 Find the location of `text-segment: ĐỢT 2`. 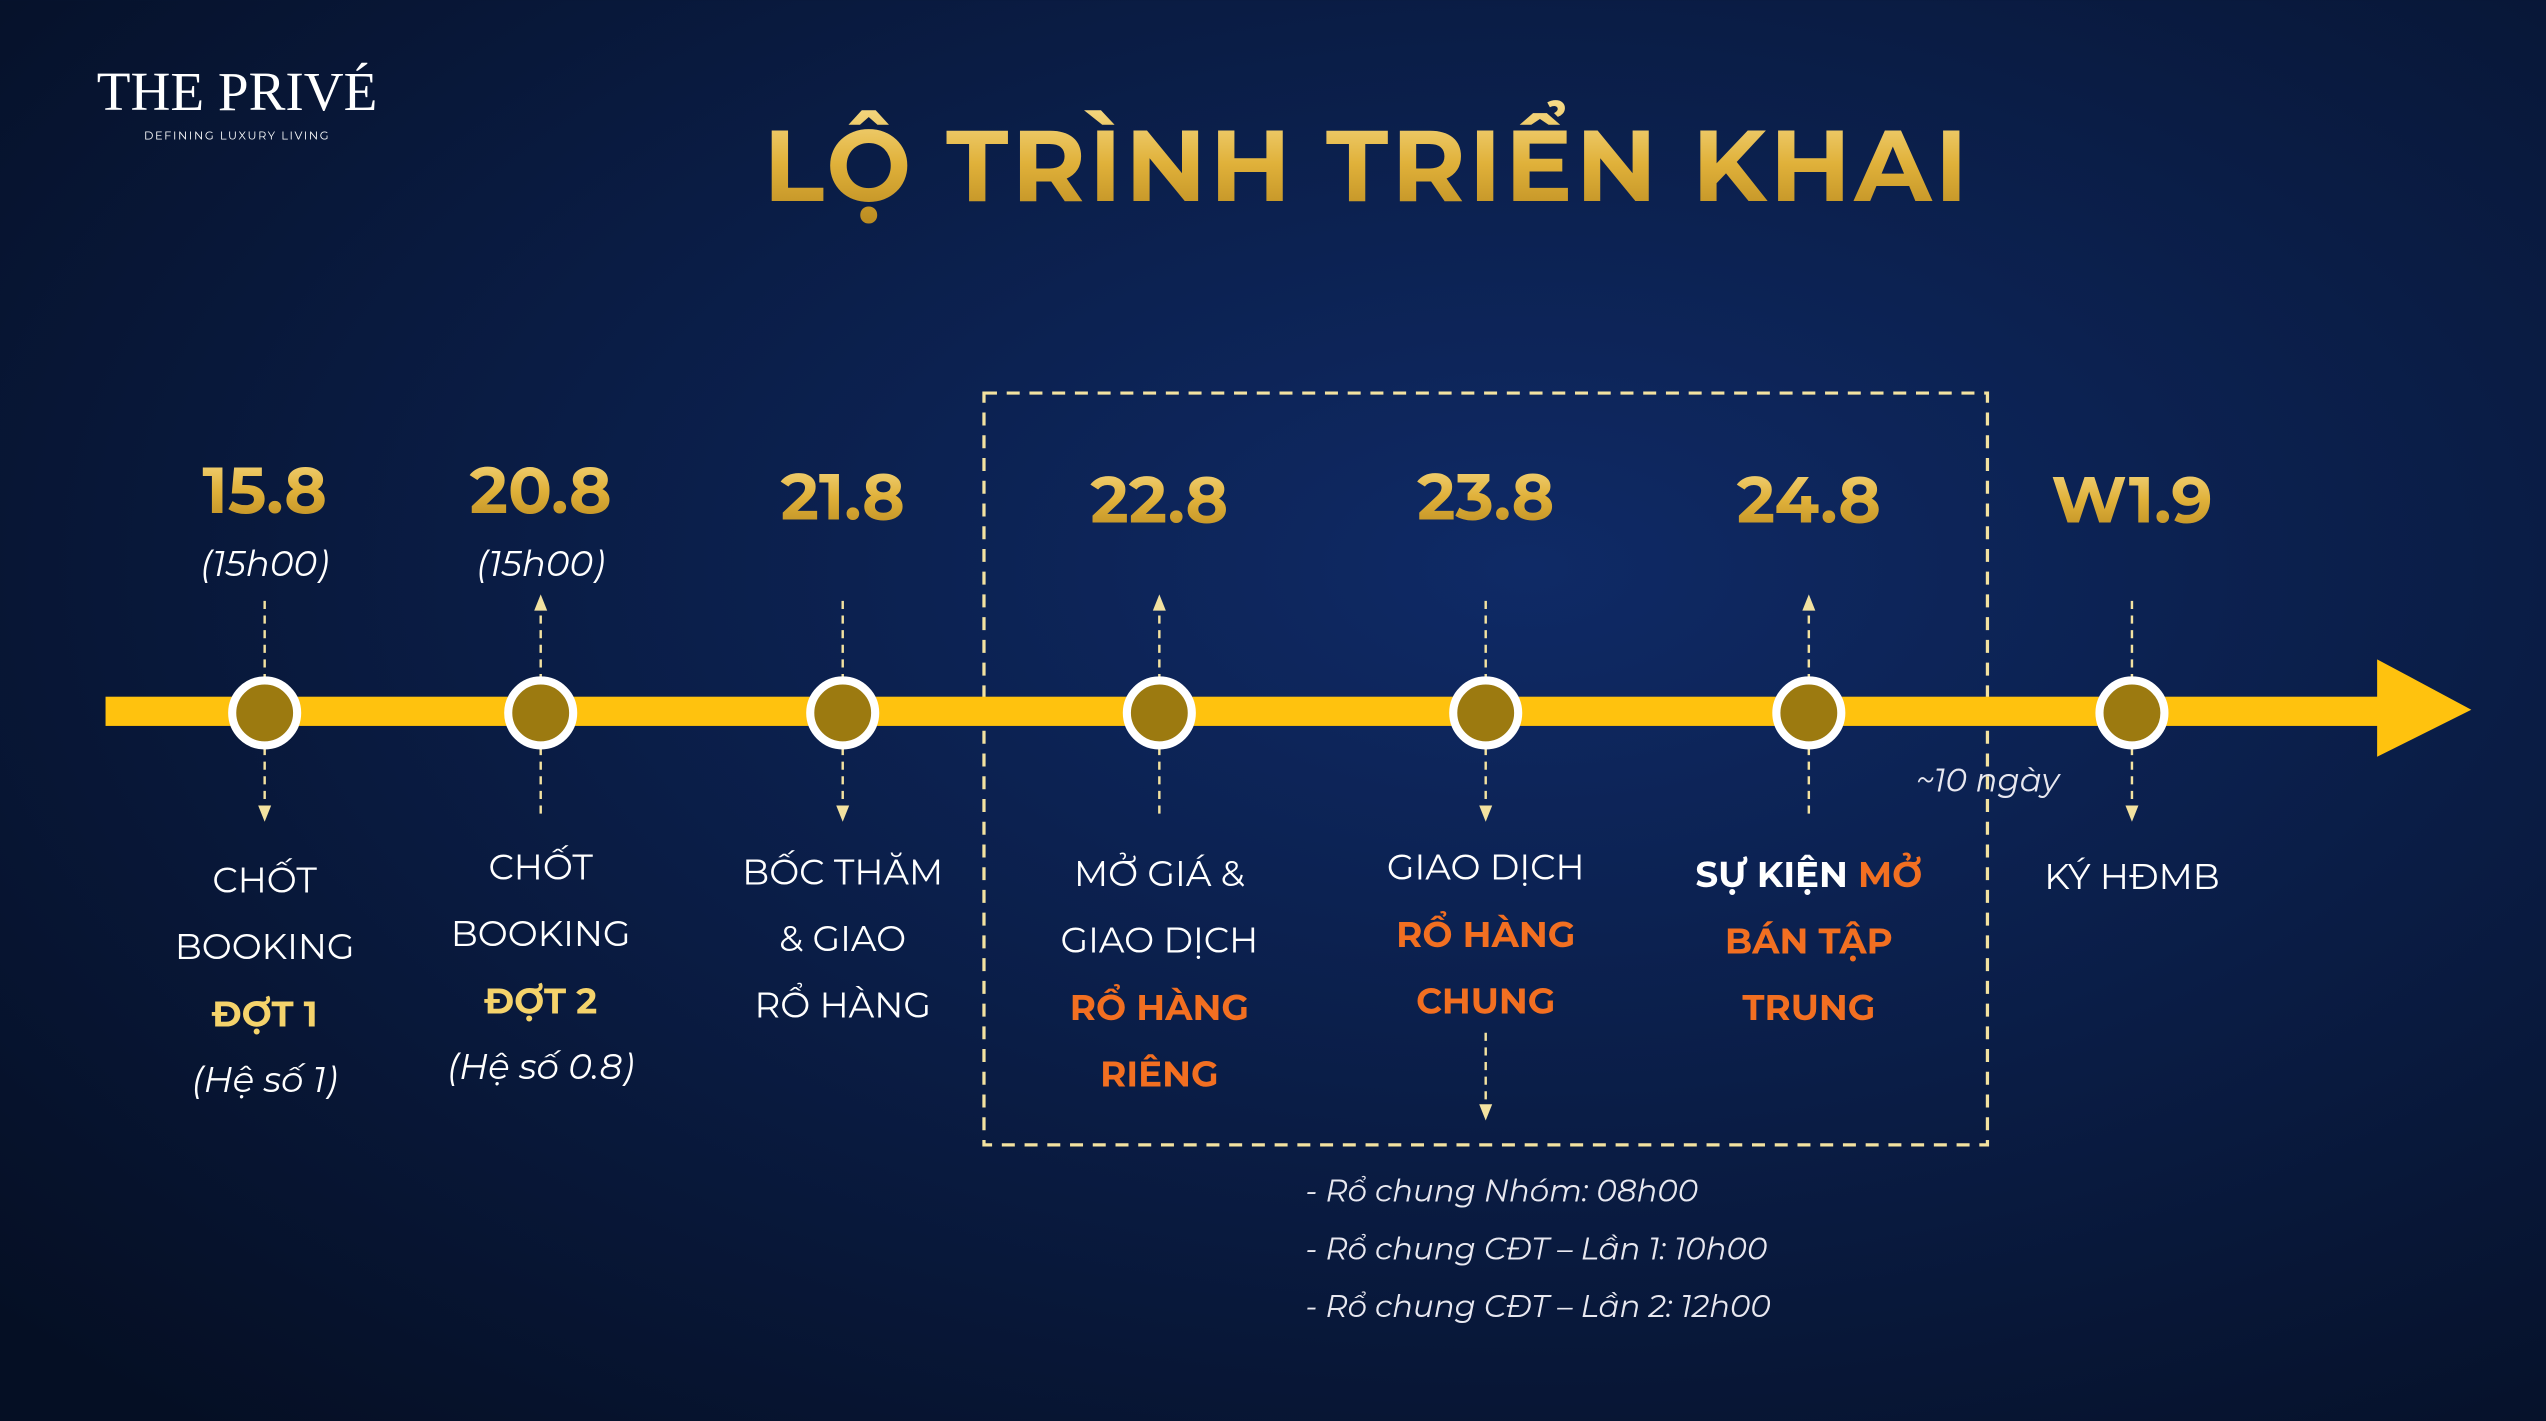

text-segment: ĐỢT 2 is located at coordinates (540, 1000).